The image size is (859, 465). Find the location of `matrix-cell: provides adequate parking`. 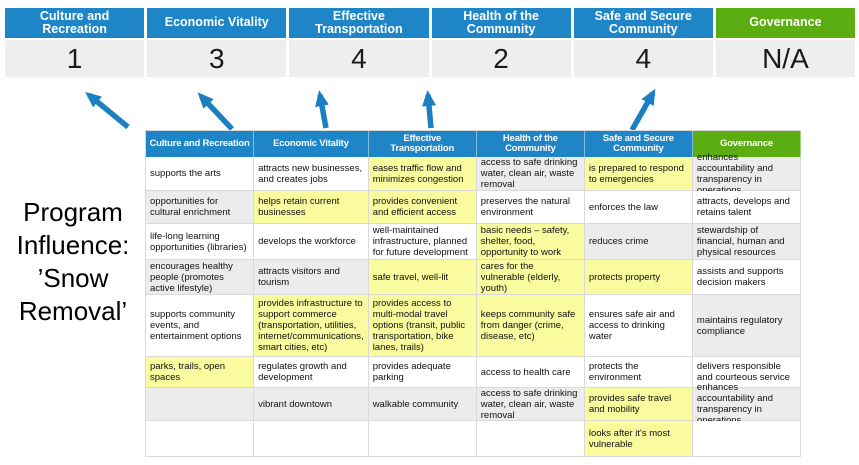

matrix-cell: provides adequate parking is located at coordinates (422, 372).